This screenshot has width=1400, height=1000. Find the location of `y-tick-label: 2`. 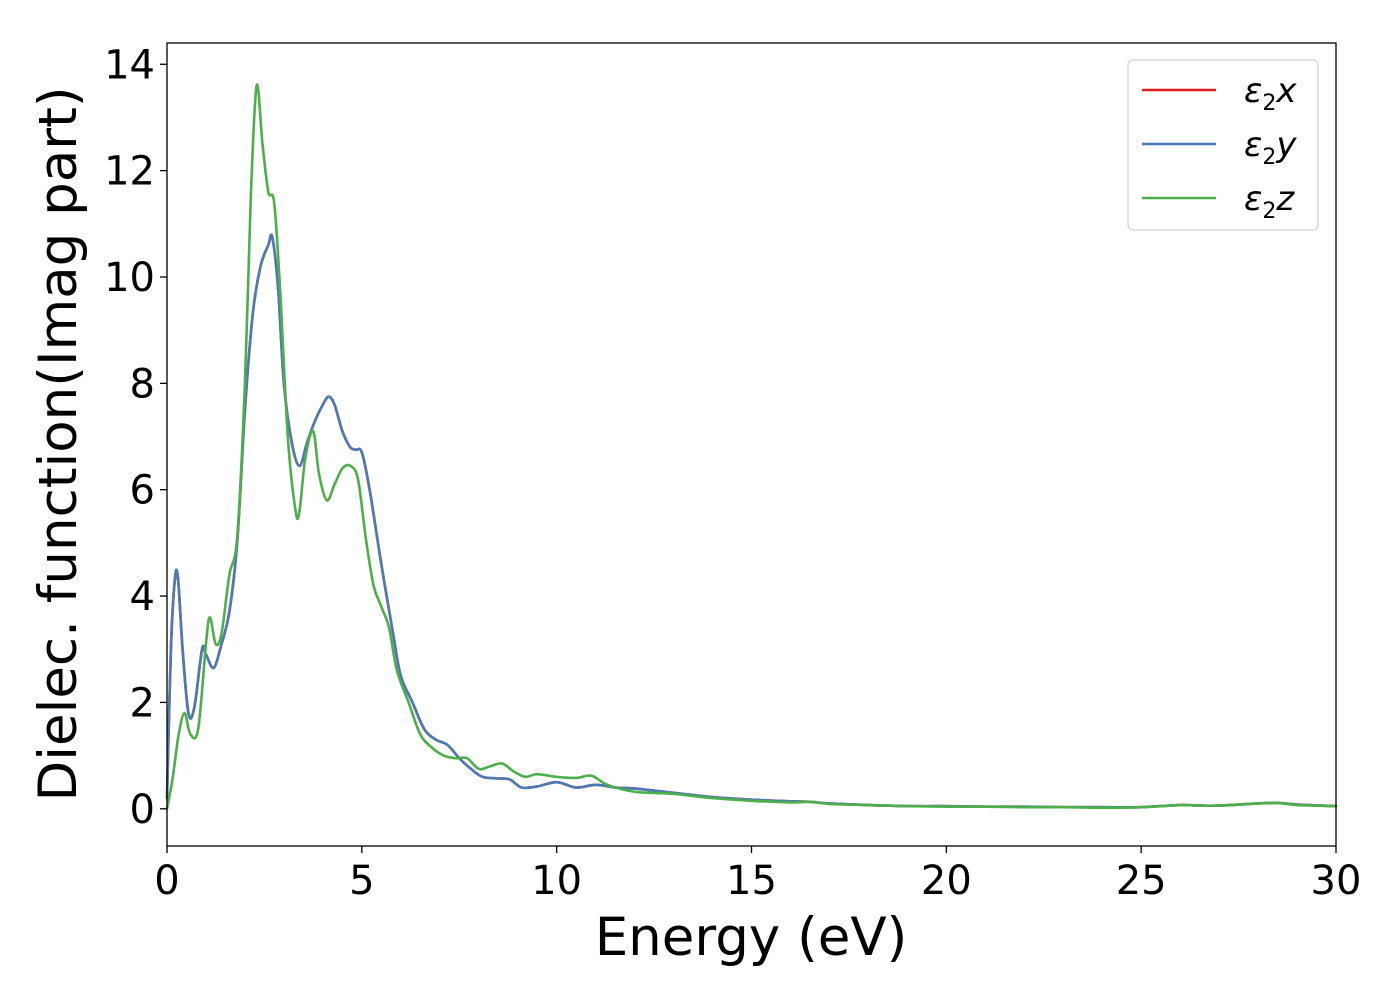

y-tick-label: 2 is located at coordinates (142, 703).